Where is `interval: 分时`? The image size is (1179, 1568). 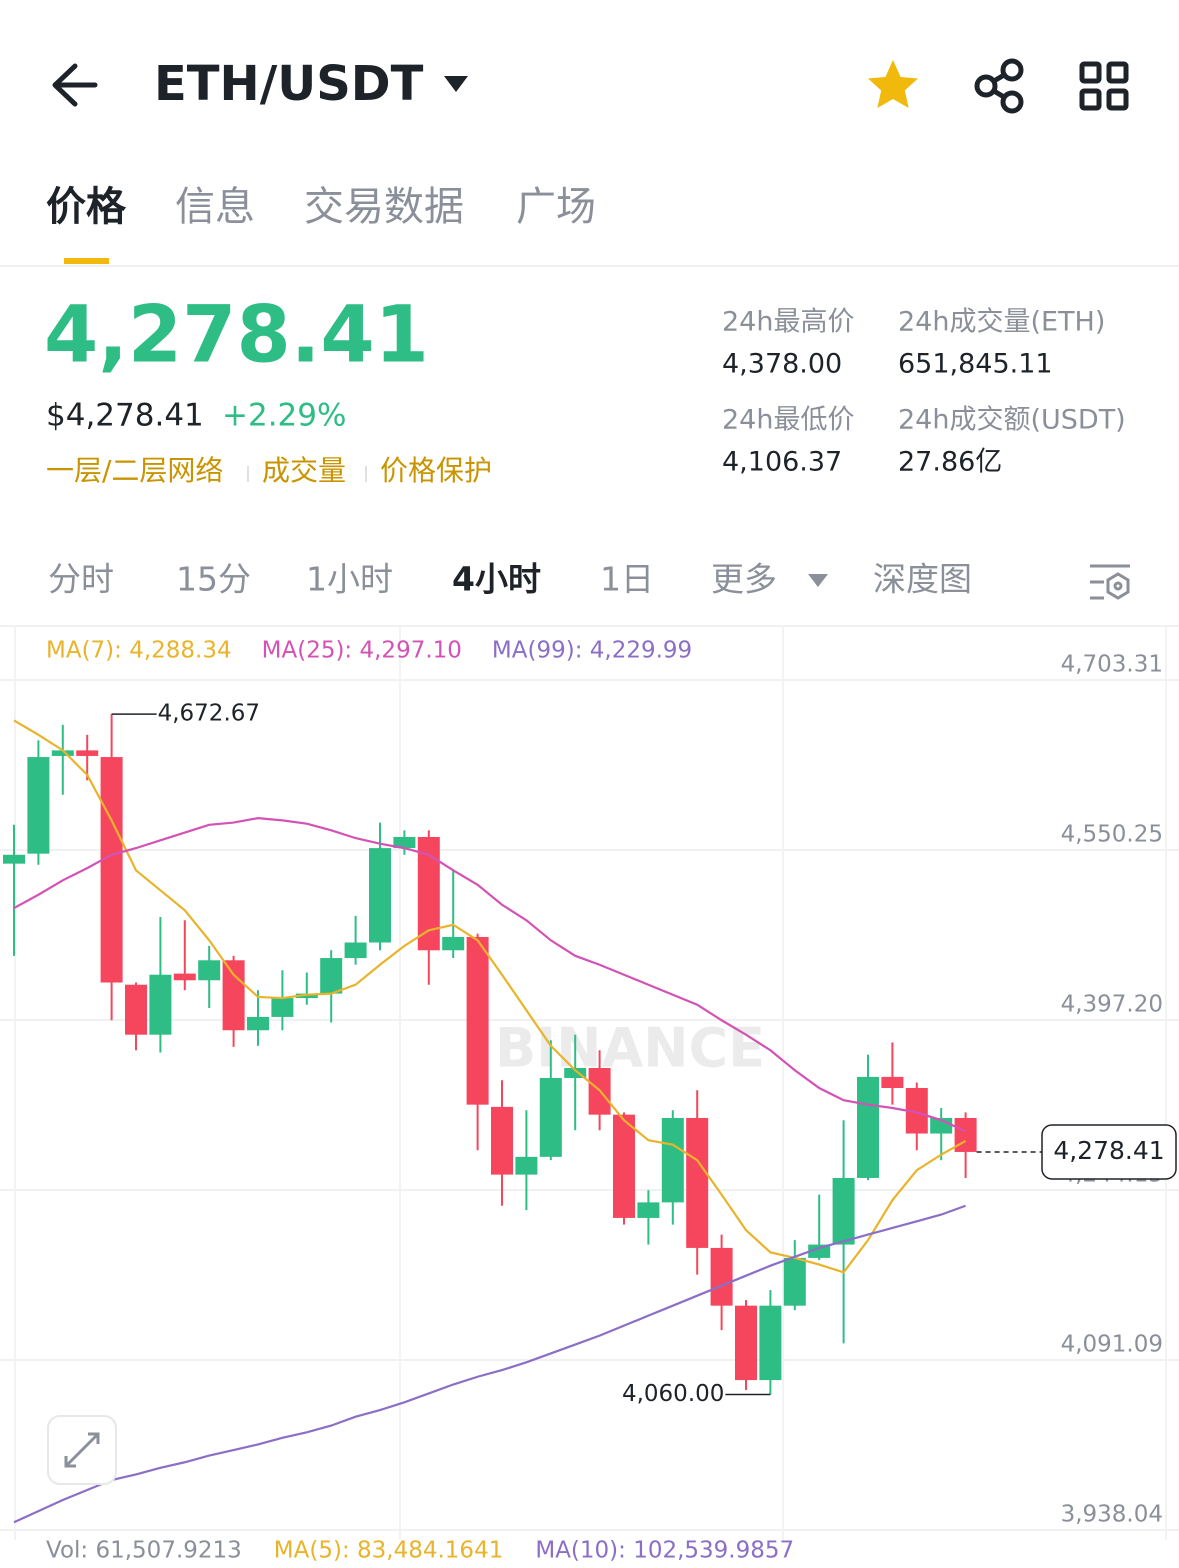
interval: 分时 is located at coordinates (81, 579).